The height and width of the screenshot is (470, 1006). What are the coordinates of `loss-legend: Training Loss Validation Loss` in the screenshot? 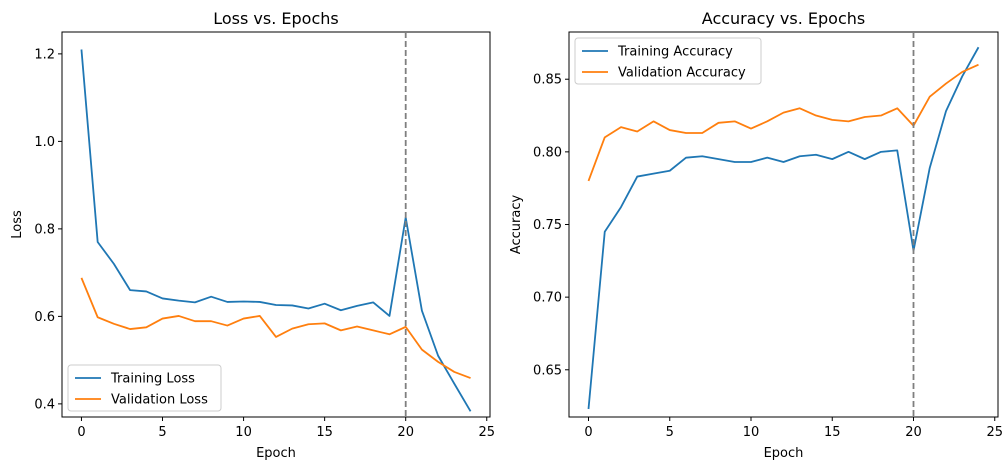 It's located at (144, 388).